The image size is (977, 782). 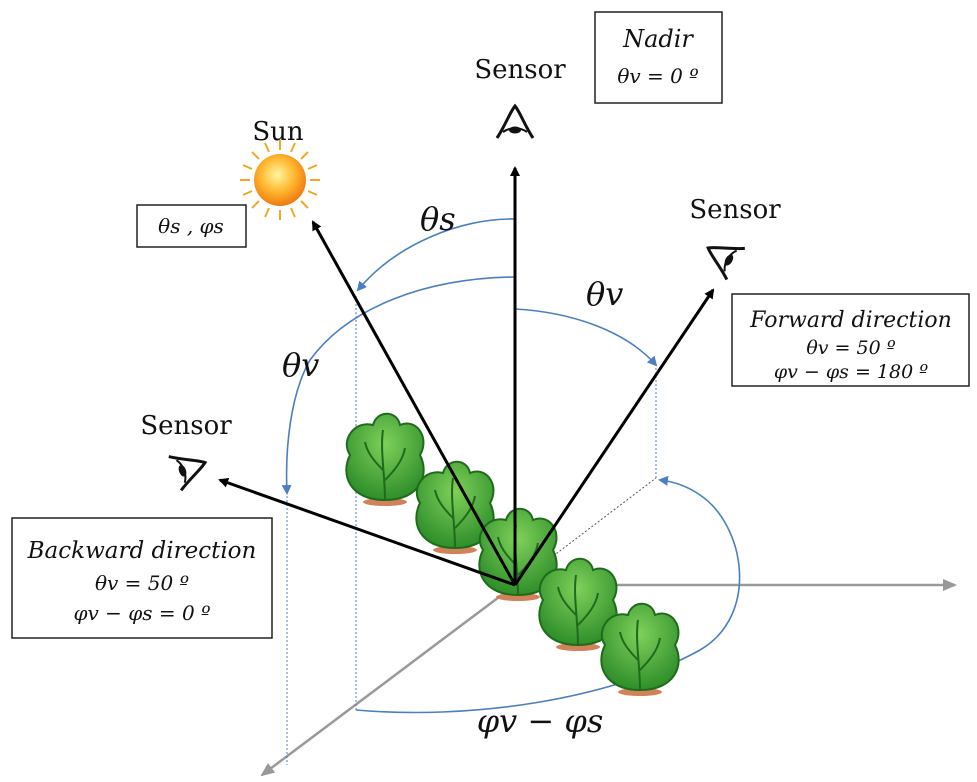 I want to click on y-axis, so click(x=388, y=680).